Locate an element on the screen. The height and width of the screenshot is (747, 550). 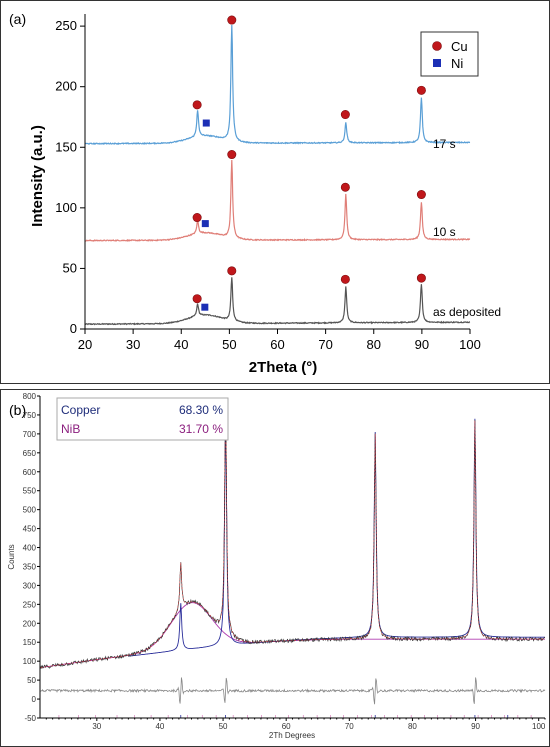
legend-copper-value: 68.30 % is located at coordinates (201, 410).